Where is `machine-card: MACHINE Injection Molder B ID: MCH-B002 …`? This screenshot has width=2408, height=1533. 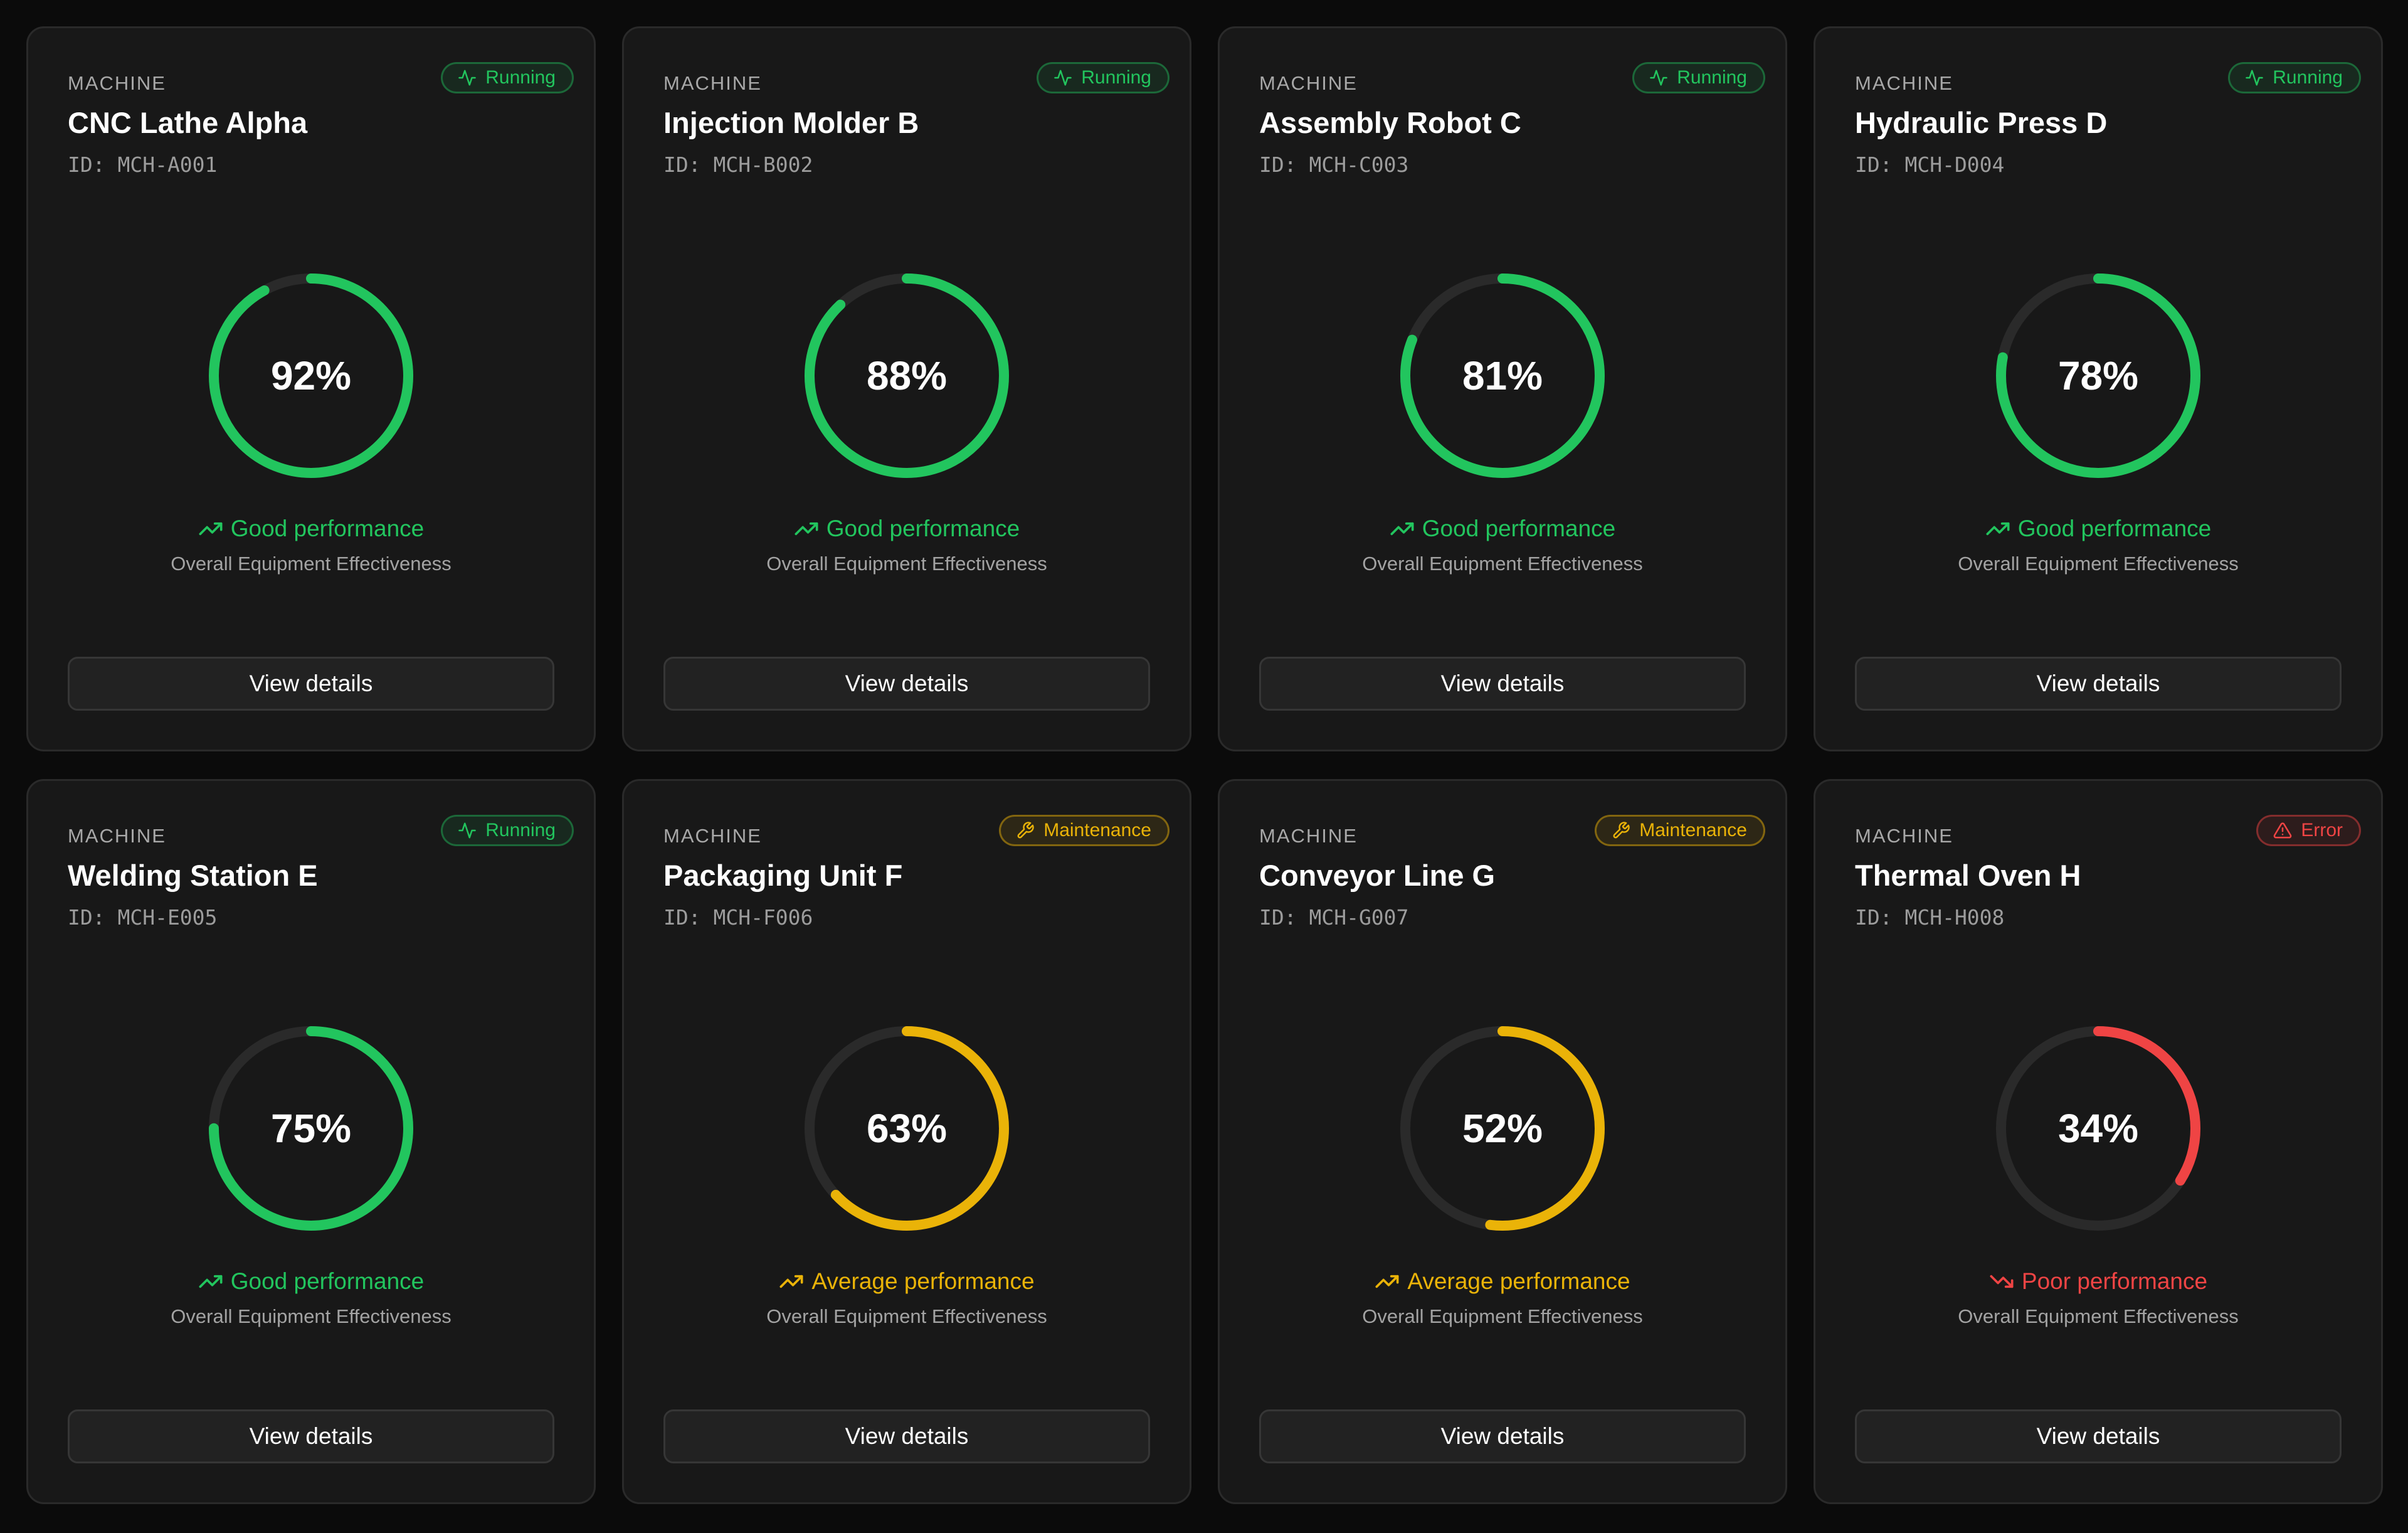 machine-card: MACHINE Injection Molder B ID: MCH-B002 … is located at coordinates (906, 388).